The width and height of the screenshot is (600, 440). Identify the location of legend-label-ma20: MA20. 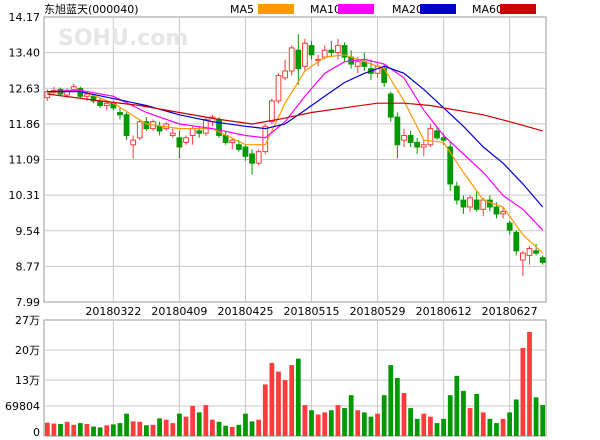
(407, 9).